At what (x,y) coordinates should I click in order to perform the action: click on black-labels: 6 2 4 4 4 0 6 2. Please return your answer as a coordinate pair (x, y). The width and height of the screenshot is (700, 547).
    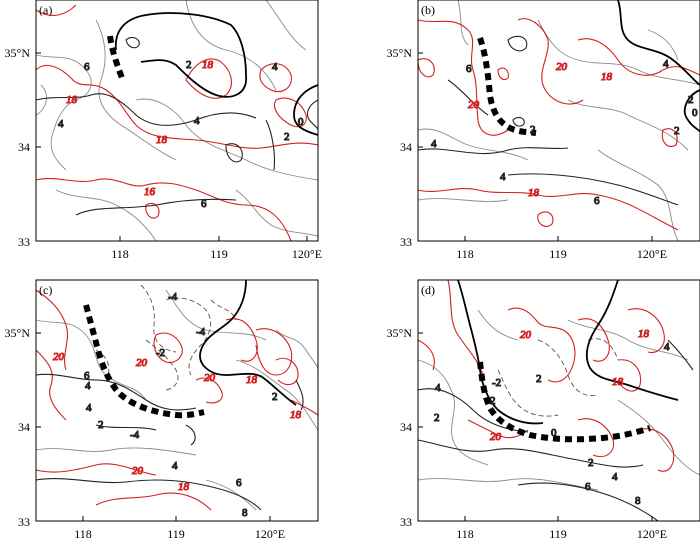
    Looking at the image, I should click on (180, 134).